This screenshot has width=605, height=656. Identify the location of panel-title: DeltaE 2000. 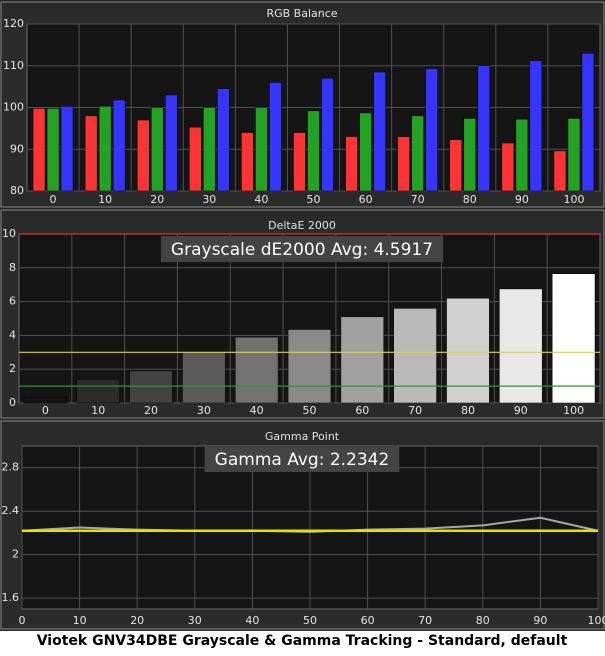
(302, 225).